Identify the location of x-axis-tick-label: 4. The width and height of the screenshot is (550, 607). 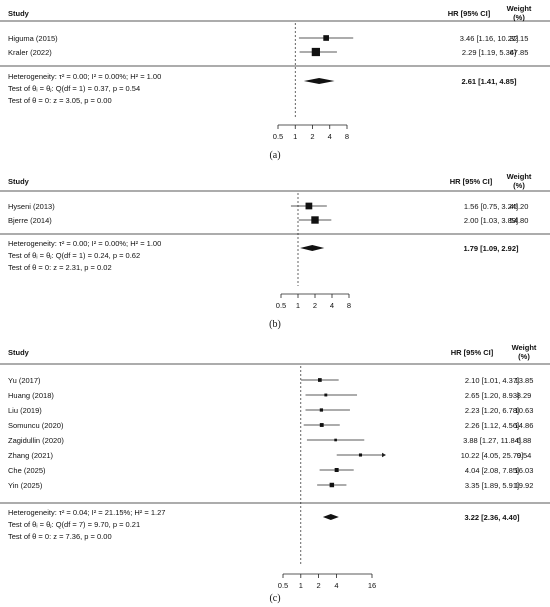
(330, 136).